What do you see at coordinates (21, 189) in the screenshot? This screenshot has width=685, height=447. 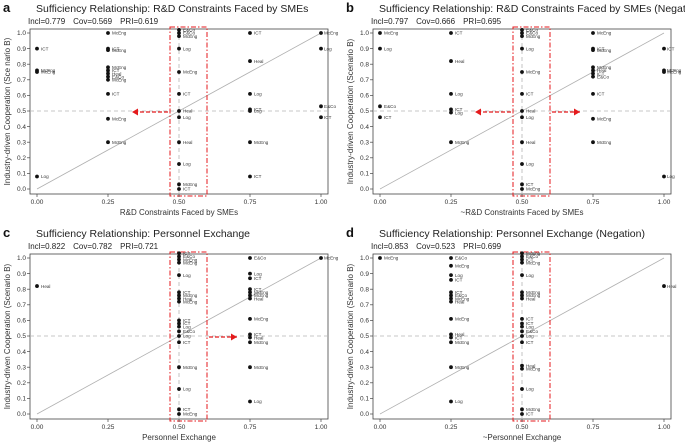 I see `y-tick-label: 0.0` at bounding box center [21, 189].